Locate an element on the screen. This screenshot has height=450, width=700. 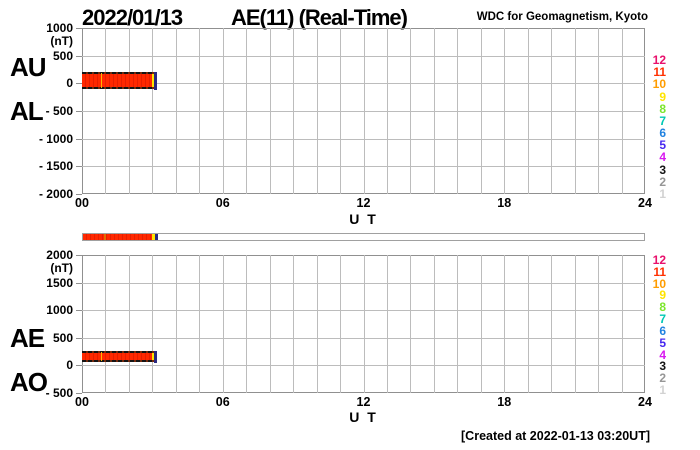
legend-station-count: 10 is located at coordinates (659, 84).